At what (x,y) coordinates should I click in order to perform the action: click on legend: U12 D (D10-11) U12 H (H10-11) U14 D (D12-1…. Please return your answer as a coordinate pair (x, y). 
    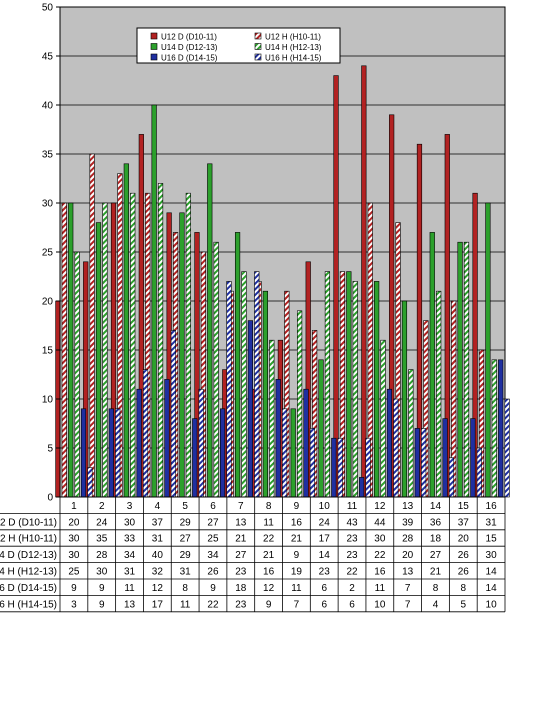
    Looking at the image, I should click on (238, 45).